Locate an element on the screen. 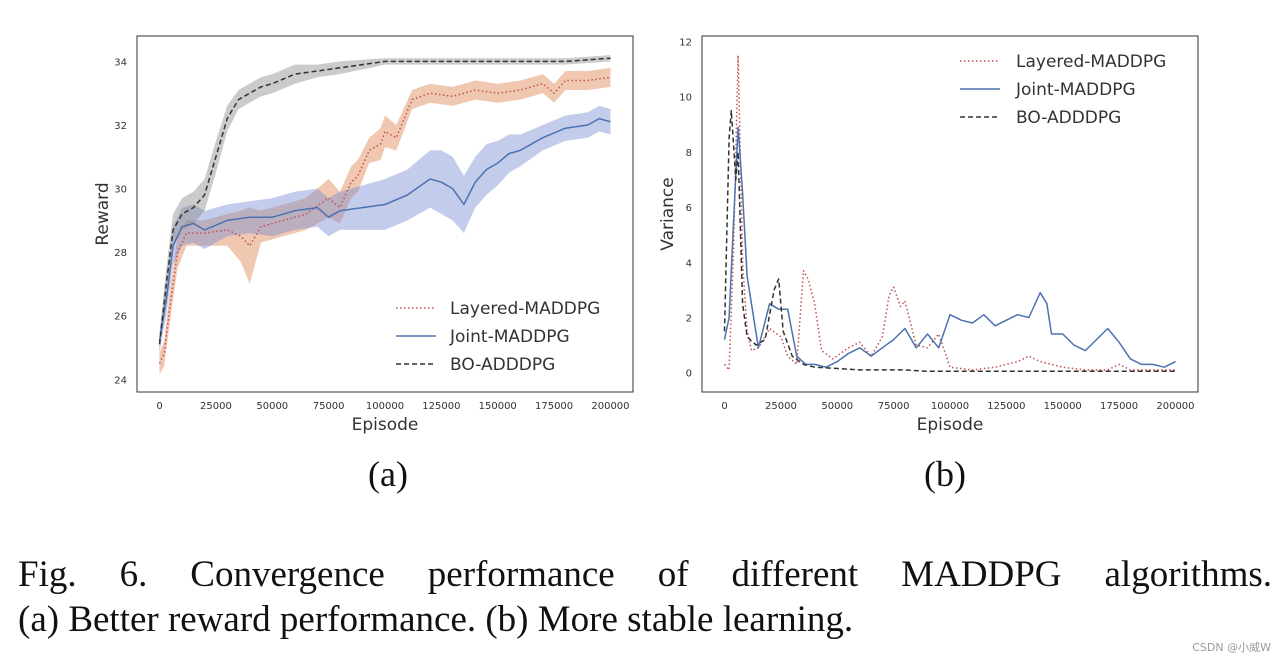 This screenshot has width=1285, height=662. caption-word: MADDPG is located at coordinates (981, 574).